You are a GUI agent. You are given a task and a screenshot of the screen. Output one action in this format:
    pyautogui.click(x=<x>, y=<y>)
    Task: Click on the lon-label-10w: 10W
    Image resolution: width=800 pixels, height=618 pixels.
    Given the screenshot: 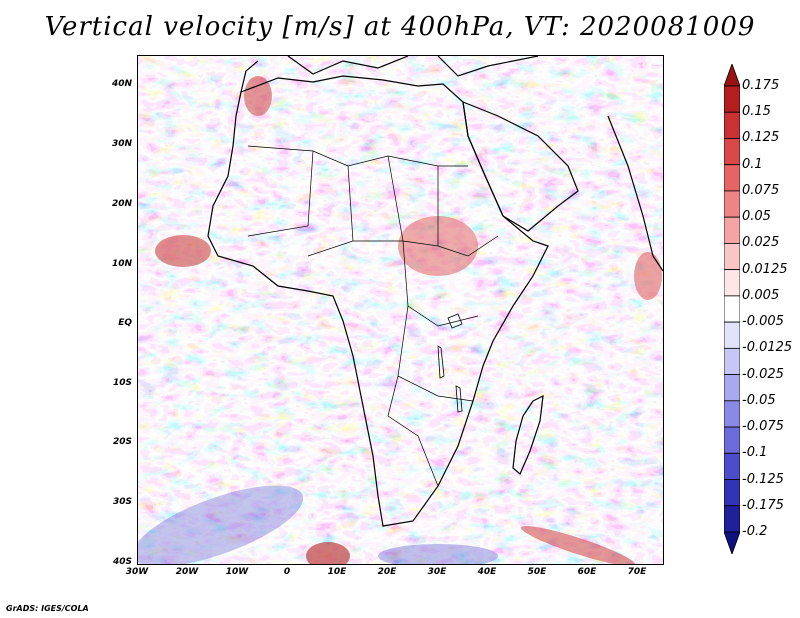 What is the action you would take?
    pyautogui.click(x=237, y=572)
    